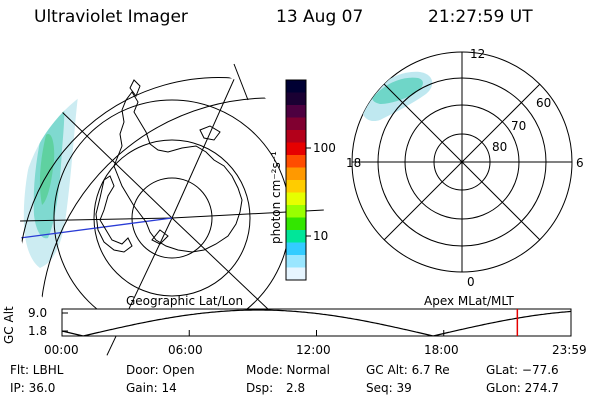  Describe the element at coordinates (160, 370) in the screenshot. I see `info-door: Door: Open` at that location.